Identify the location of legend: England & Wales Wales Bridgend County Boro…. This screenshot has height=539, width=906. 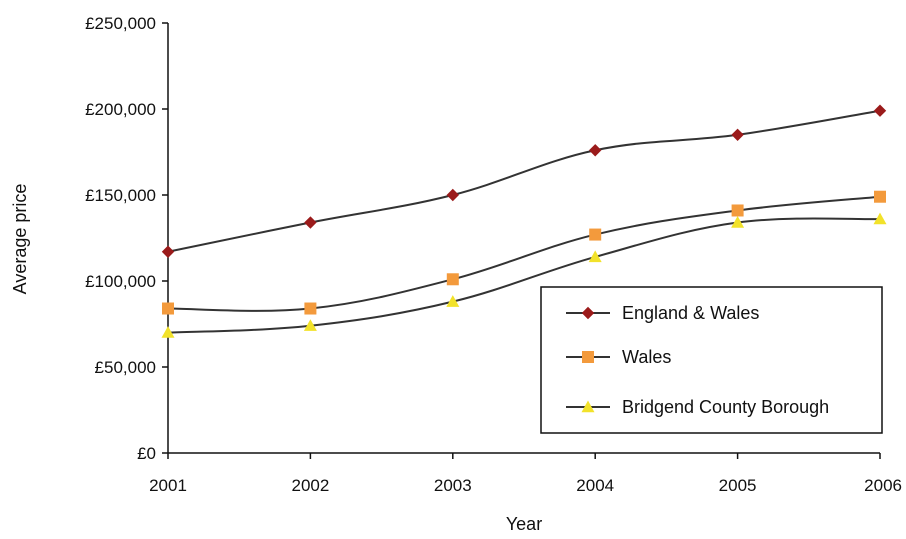
(711, 360).